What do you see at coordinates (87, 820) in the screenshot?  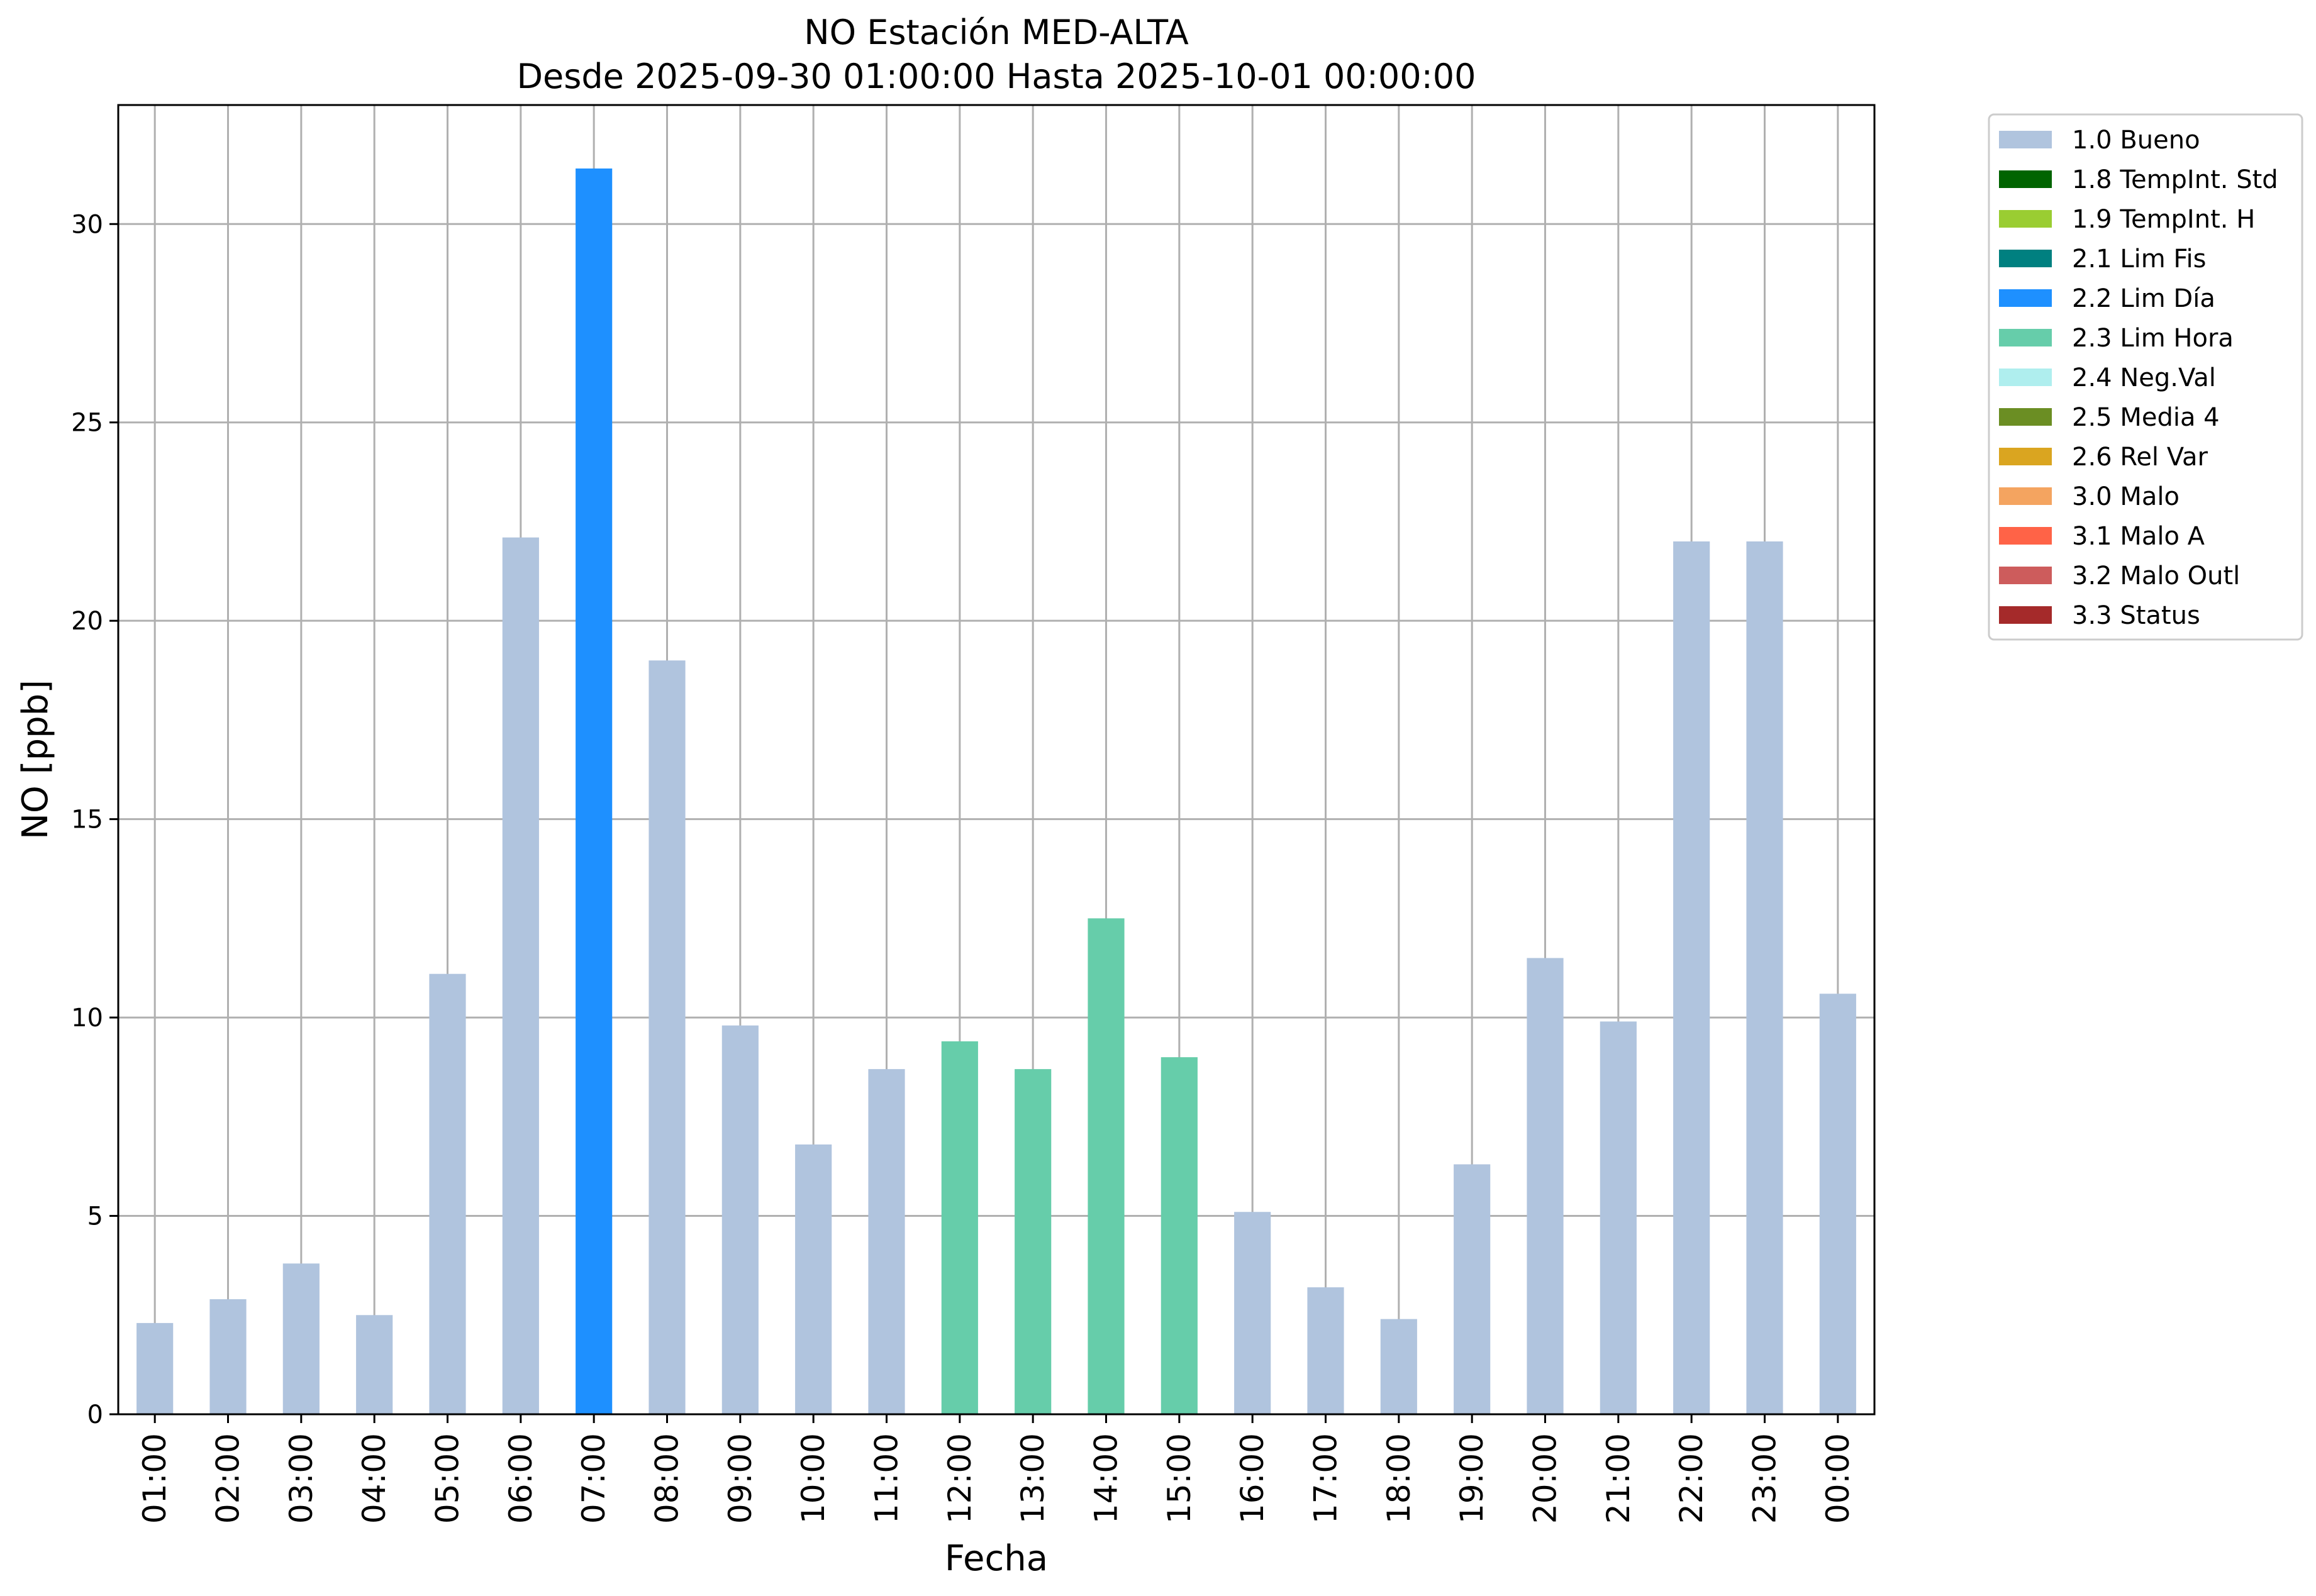 I see `y-tick-label: 15` at bounding box center [87, 820].